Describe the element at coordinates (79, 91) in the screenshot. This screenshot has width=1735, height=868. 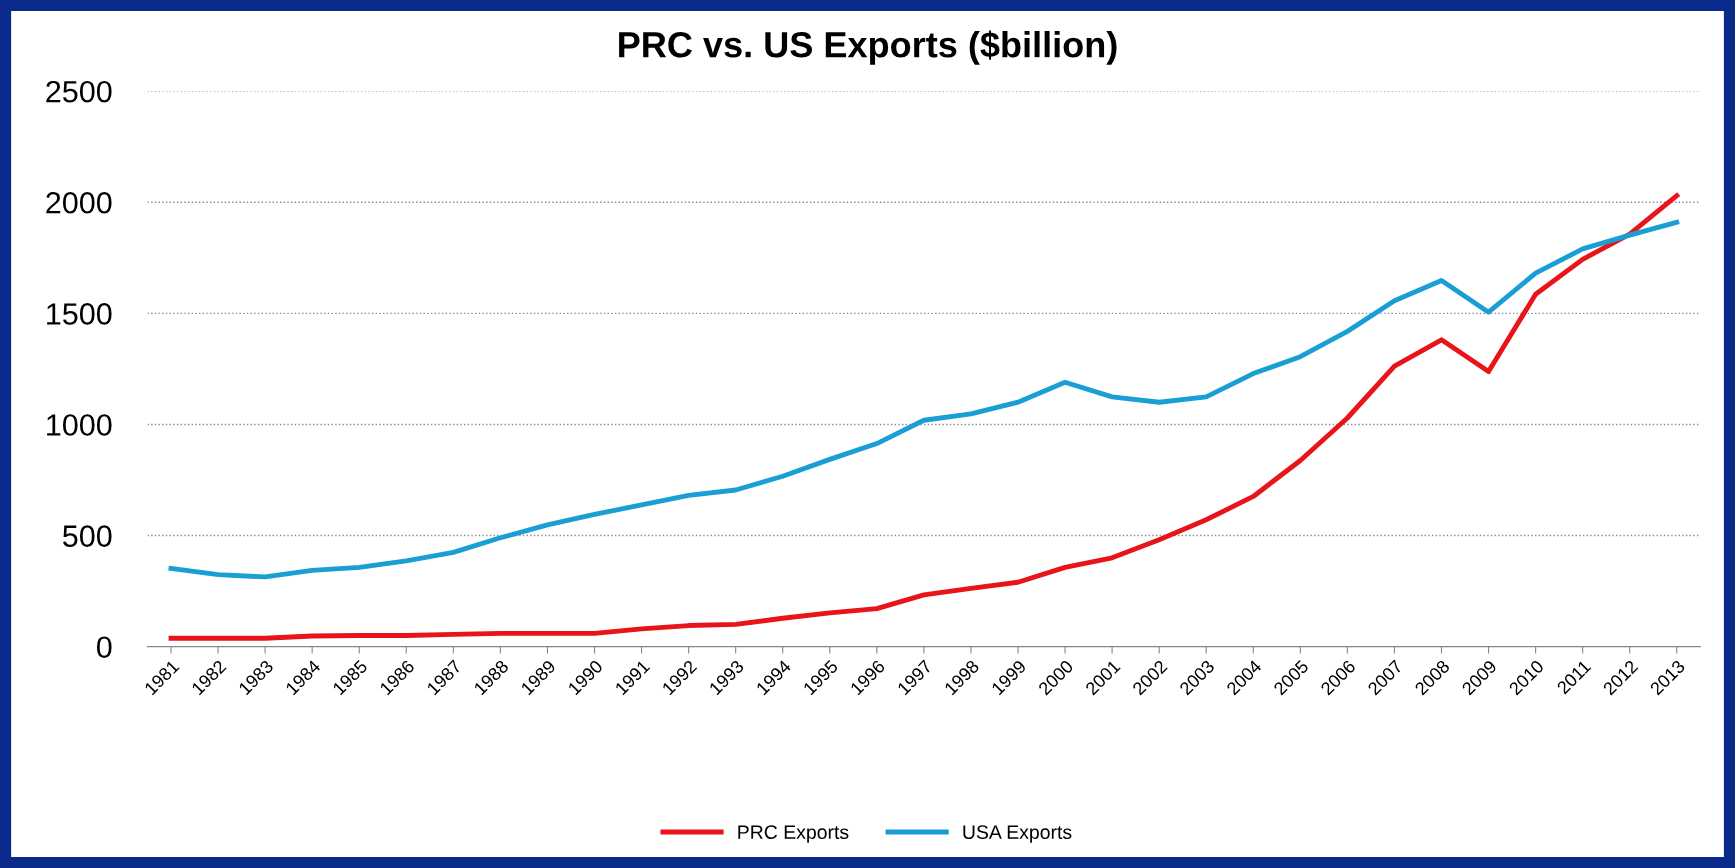
I see `y-tick-label: 2500` at that location.